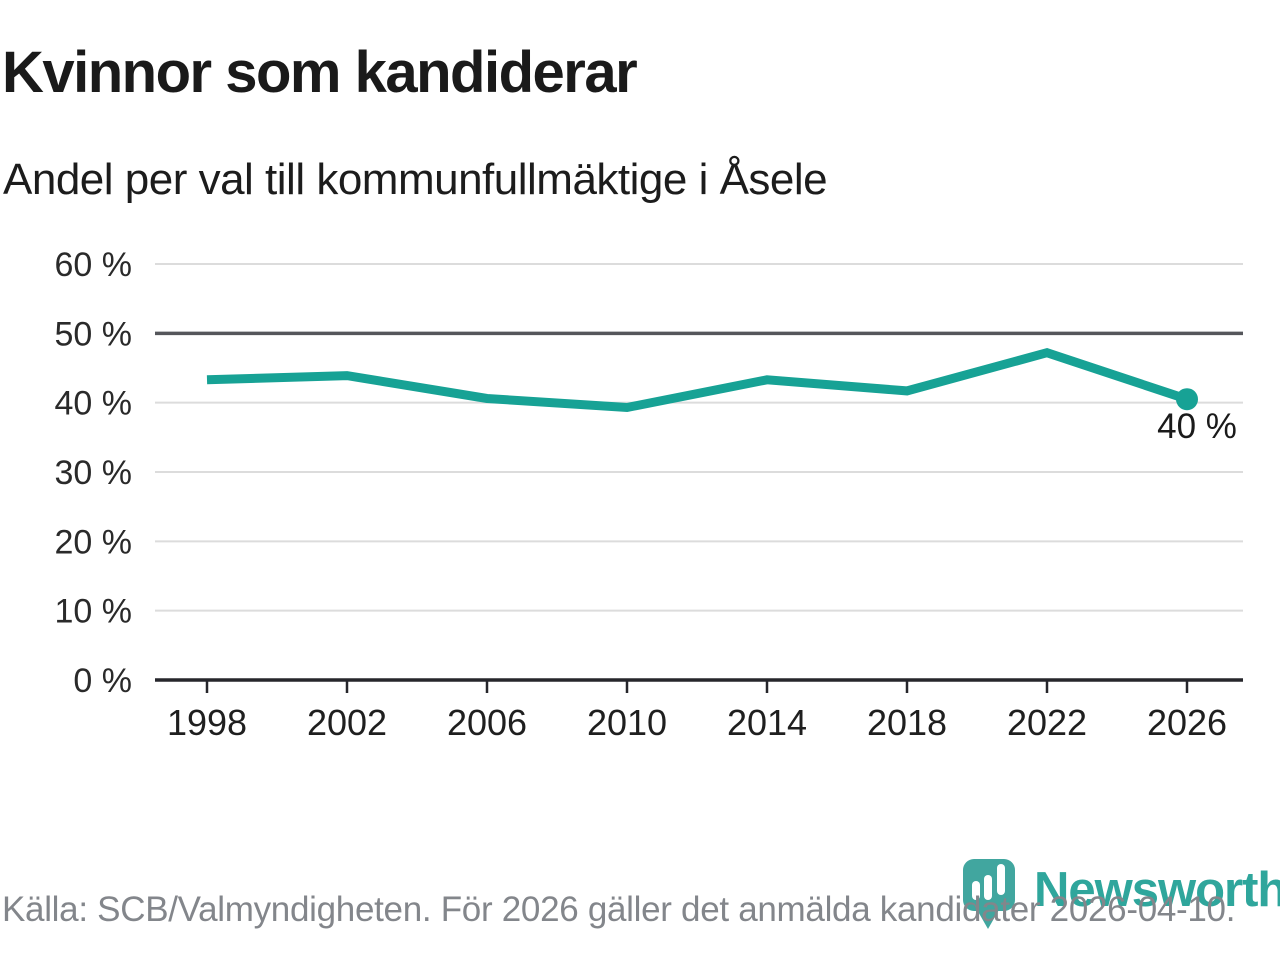 Image resolution: width=1280 pixels, height=960 pixels. I want to click on y-tick-label: 20 %, so click(94, 542).